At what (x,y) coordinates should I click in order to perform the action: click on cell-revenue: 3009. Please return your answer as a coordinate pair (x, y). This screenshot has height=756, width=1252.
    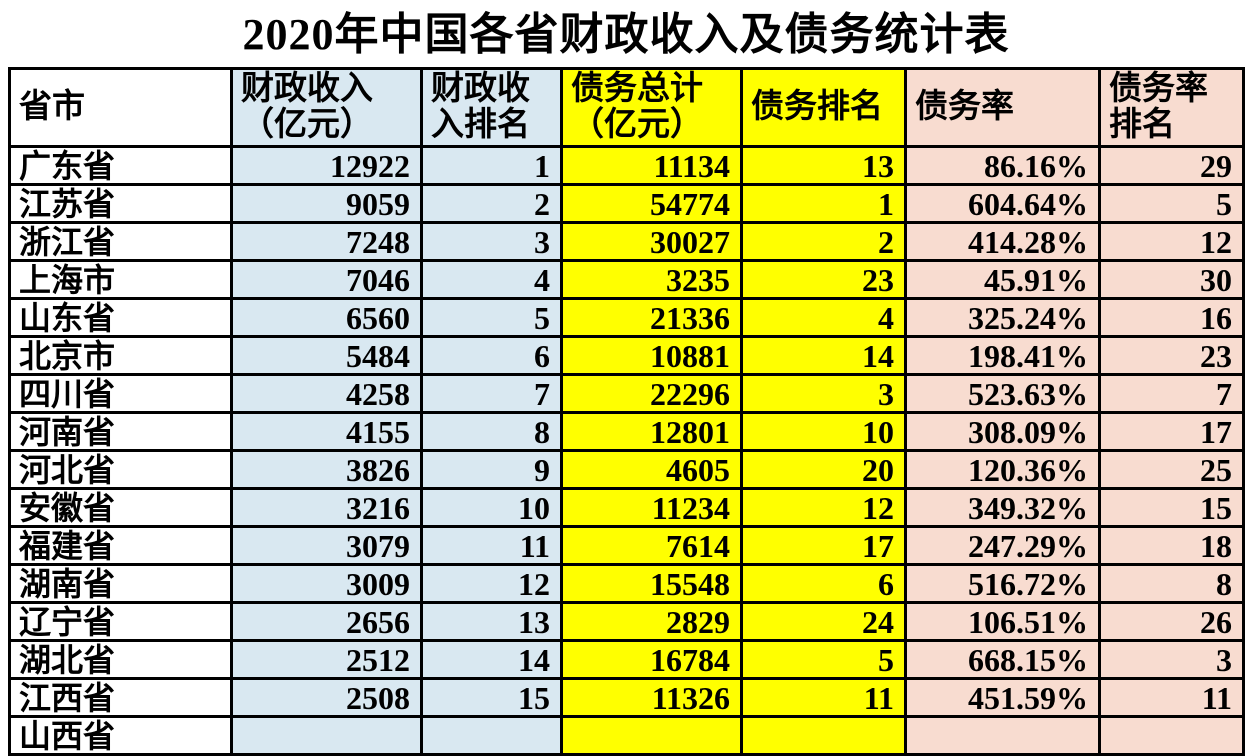
    Looking at the image, I should click on (326, 584).